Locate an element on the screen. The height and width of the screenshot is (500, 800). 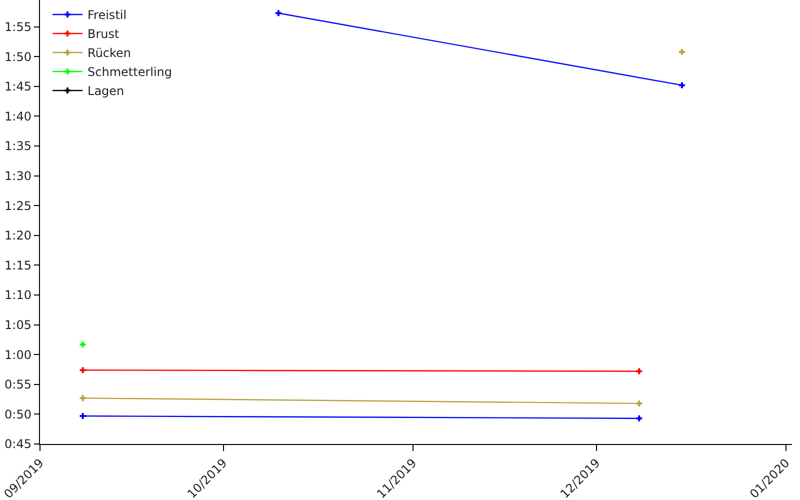
y-tick-label: 1:05 is located at coordinates (18, 325).